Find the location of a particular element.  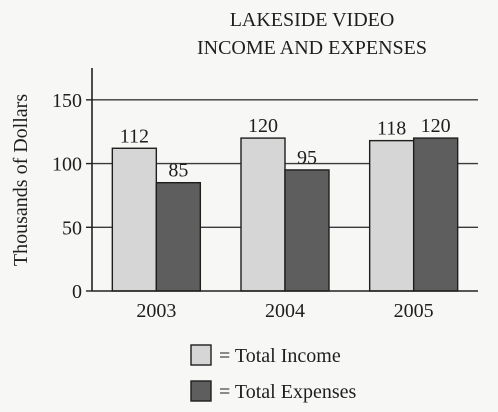

data-label: 118 is located at coordinates (391, 129).